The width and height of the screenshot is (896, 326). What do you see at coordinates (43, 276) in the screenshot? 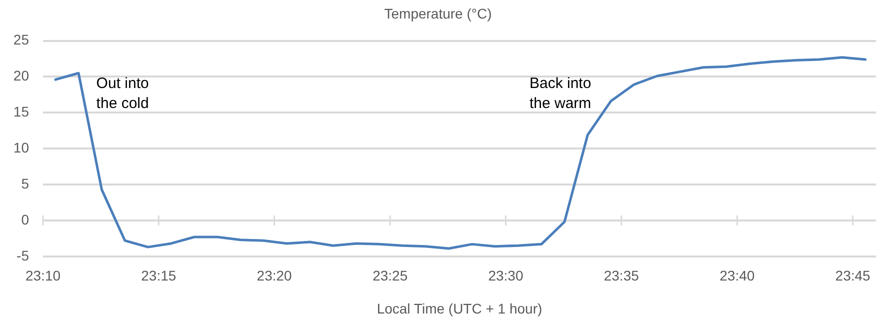
I see `x-tick-label: 23:10` at bounding box center [43, 276].